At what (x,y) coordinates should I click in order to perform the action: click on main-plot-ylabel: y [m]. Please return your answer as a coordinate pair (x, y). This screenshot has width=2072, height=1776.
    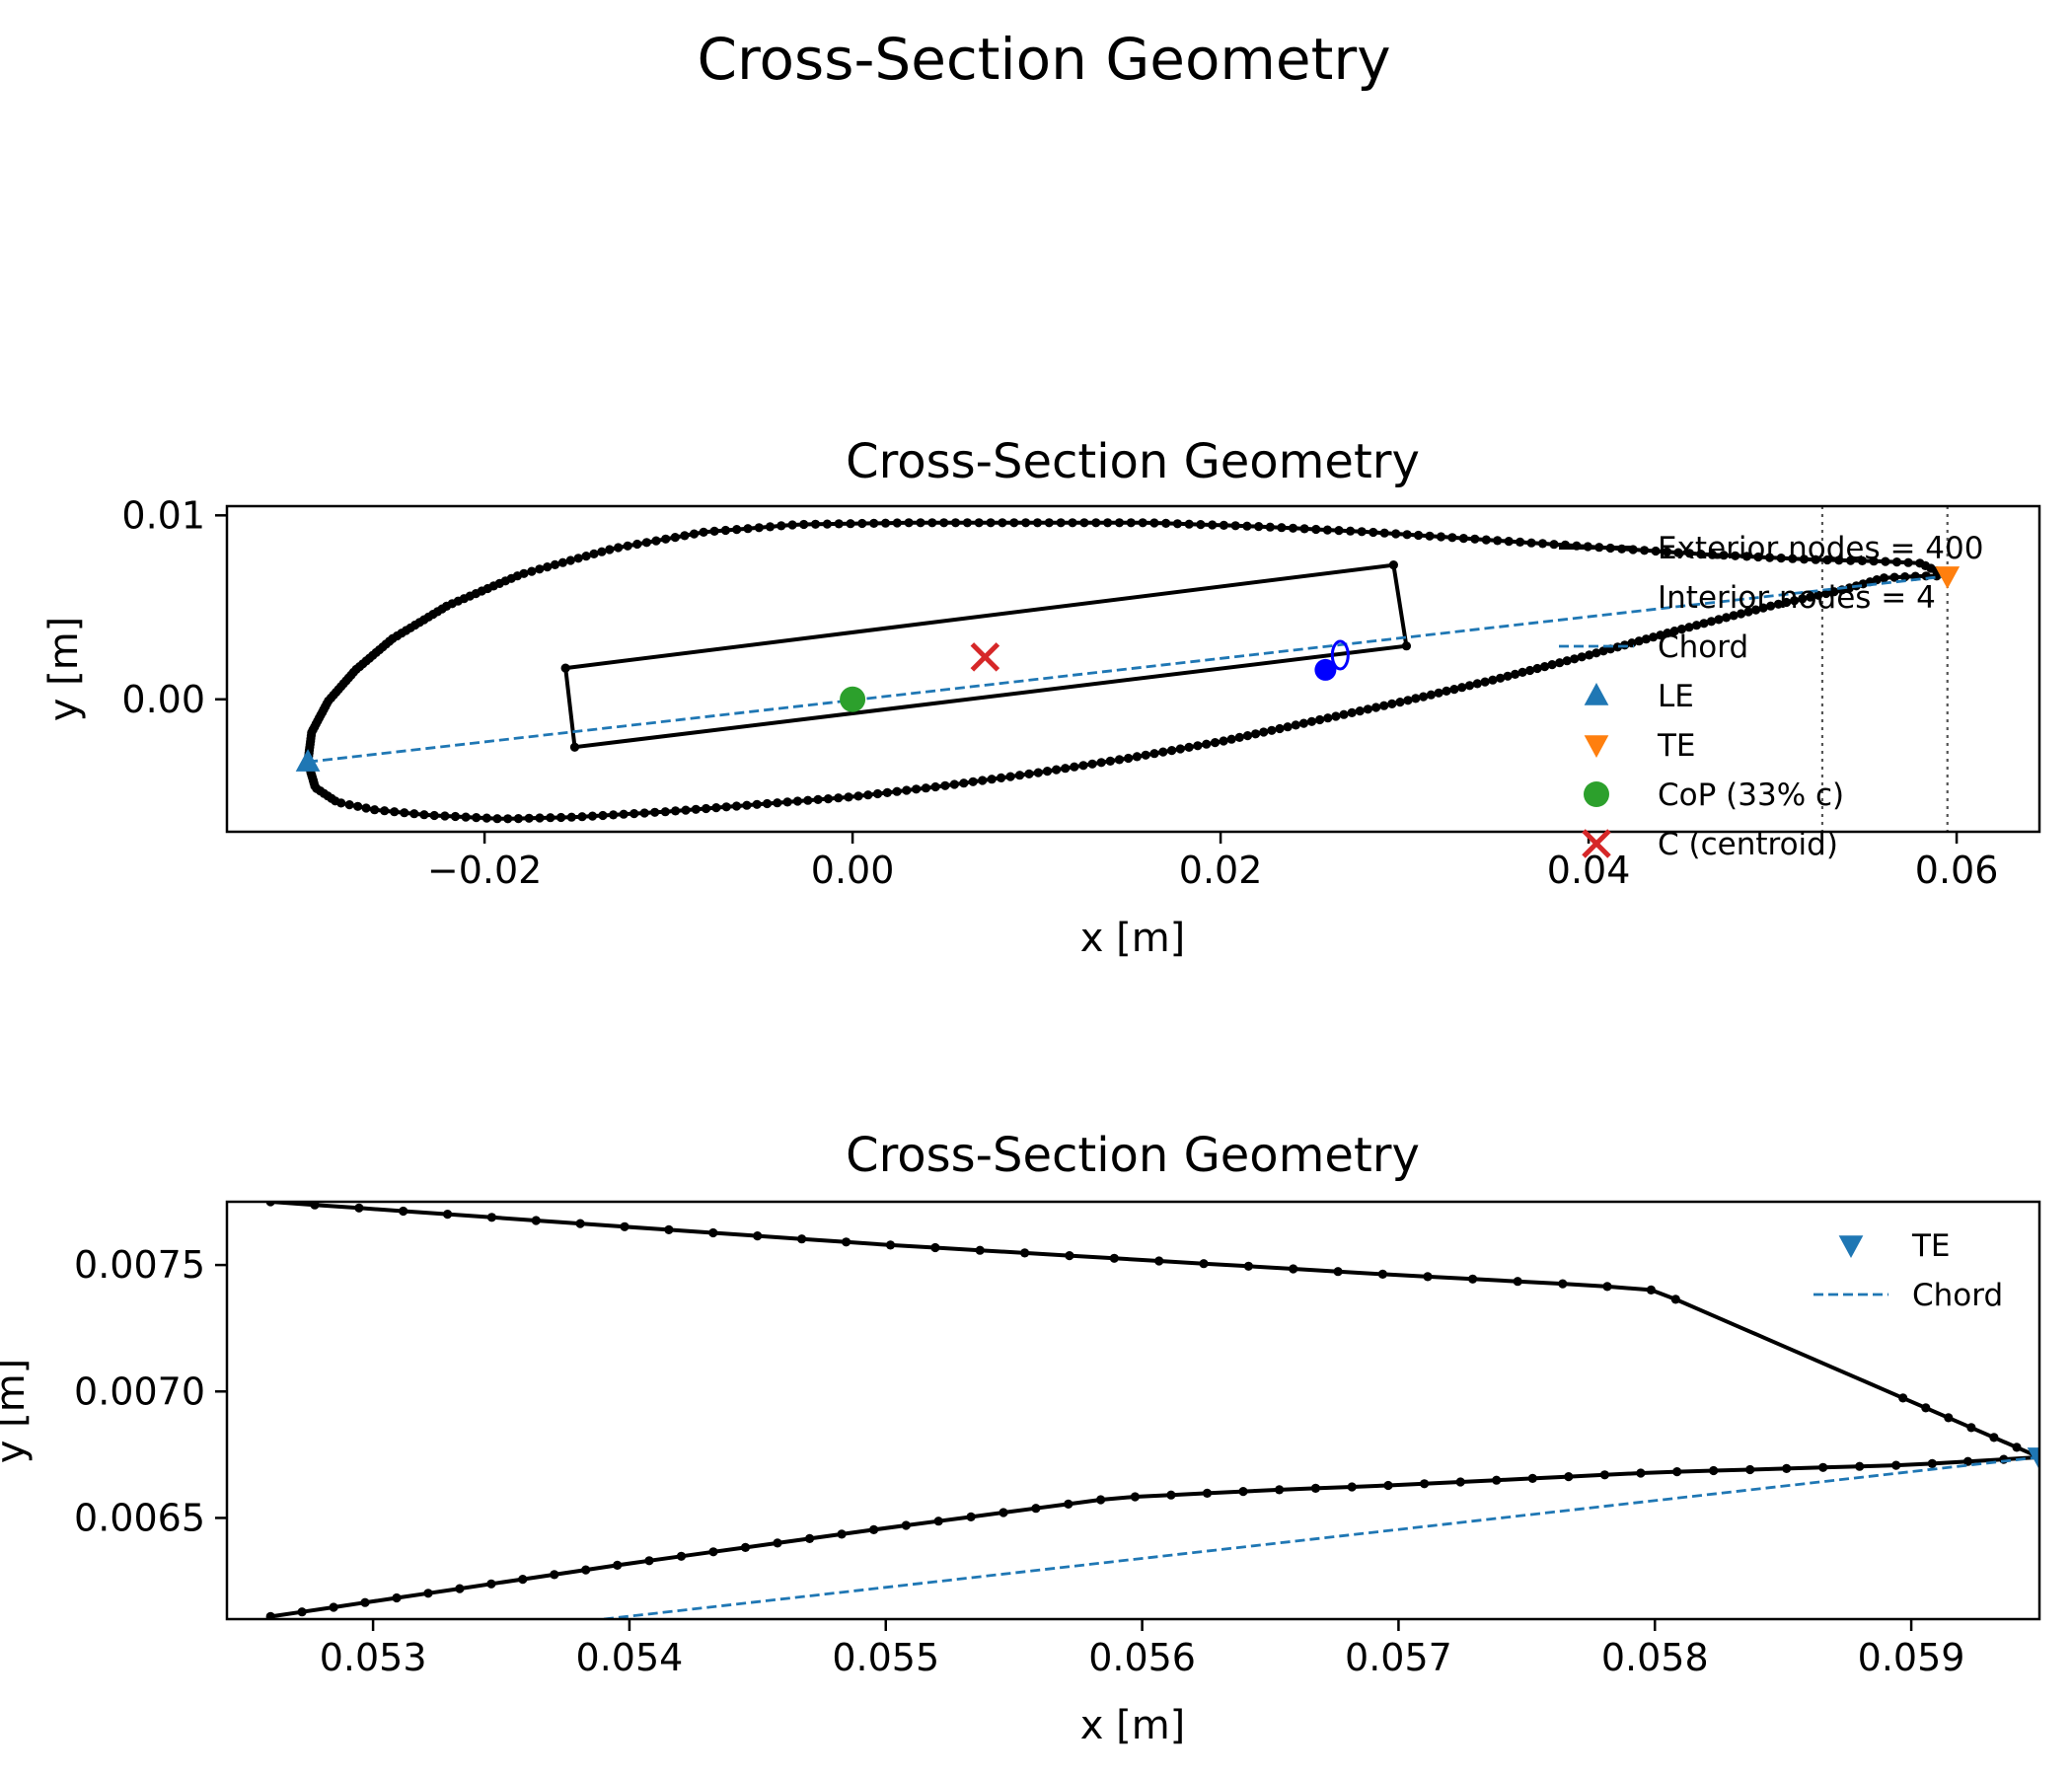
    Looking at the image, I should click on (64, 670).